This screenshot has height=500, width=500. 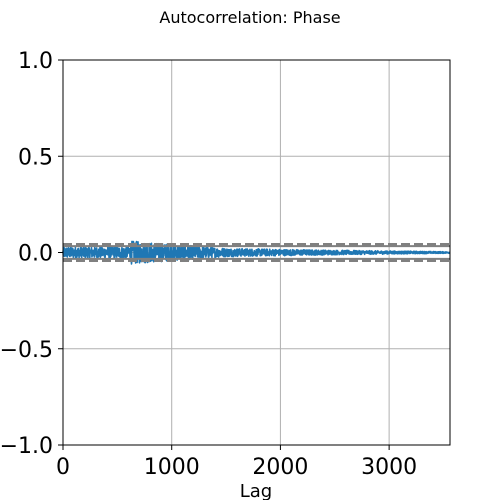 What do you see at coordinates (256, 490) in the screenshot?
I see `x-axis-label: Lag` at bounding box center [256, 490].